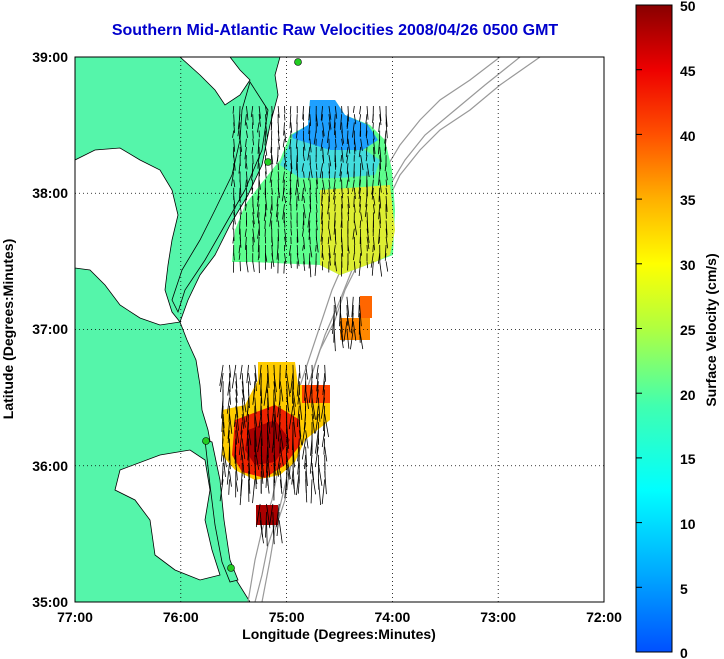 This screenshot has width=724, height=659. What do you see at coordinates (50, 329) in the screenshot?
I see `y-tick-label: 37:00` at bounding box center [50, 329].